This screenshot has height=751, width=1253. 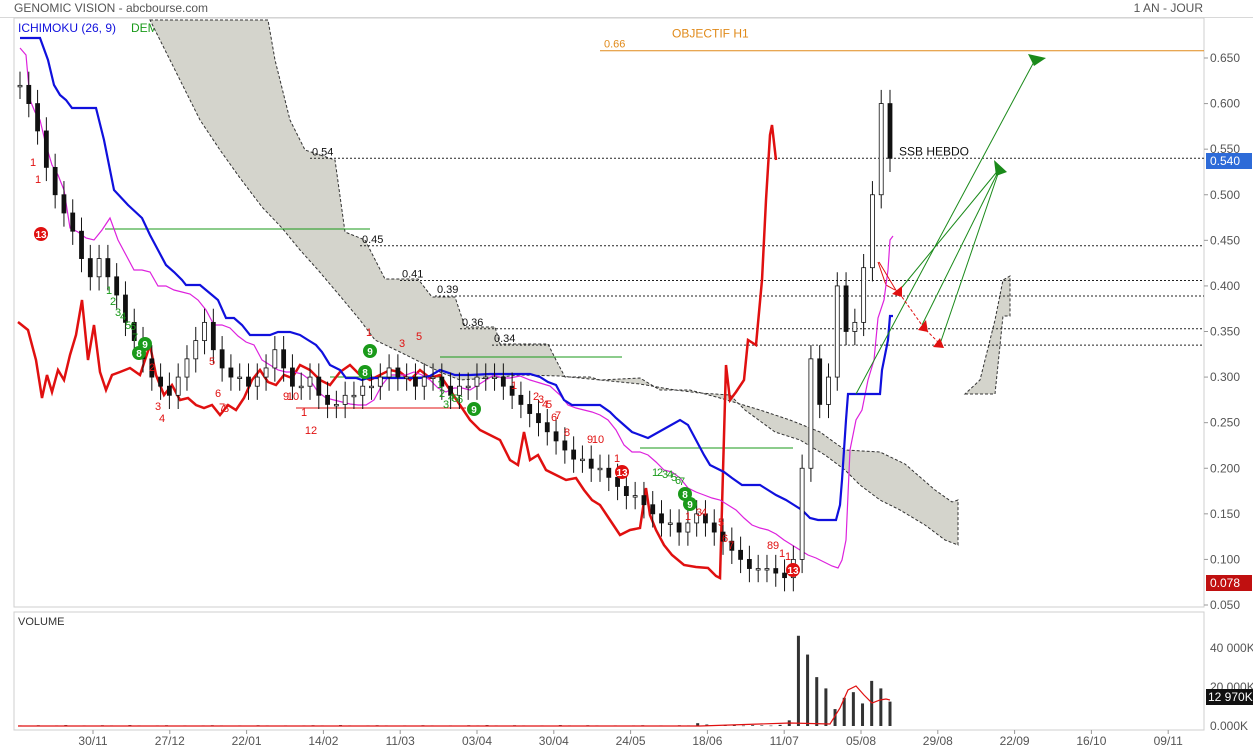 I want to click on y-tick-label: 0.600, so click(x=1225, y=104).